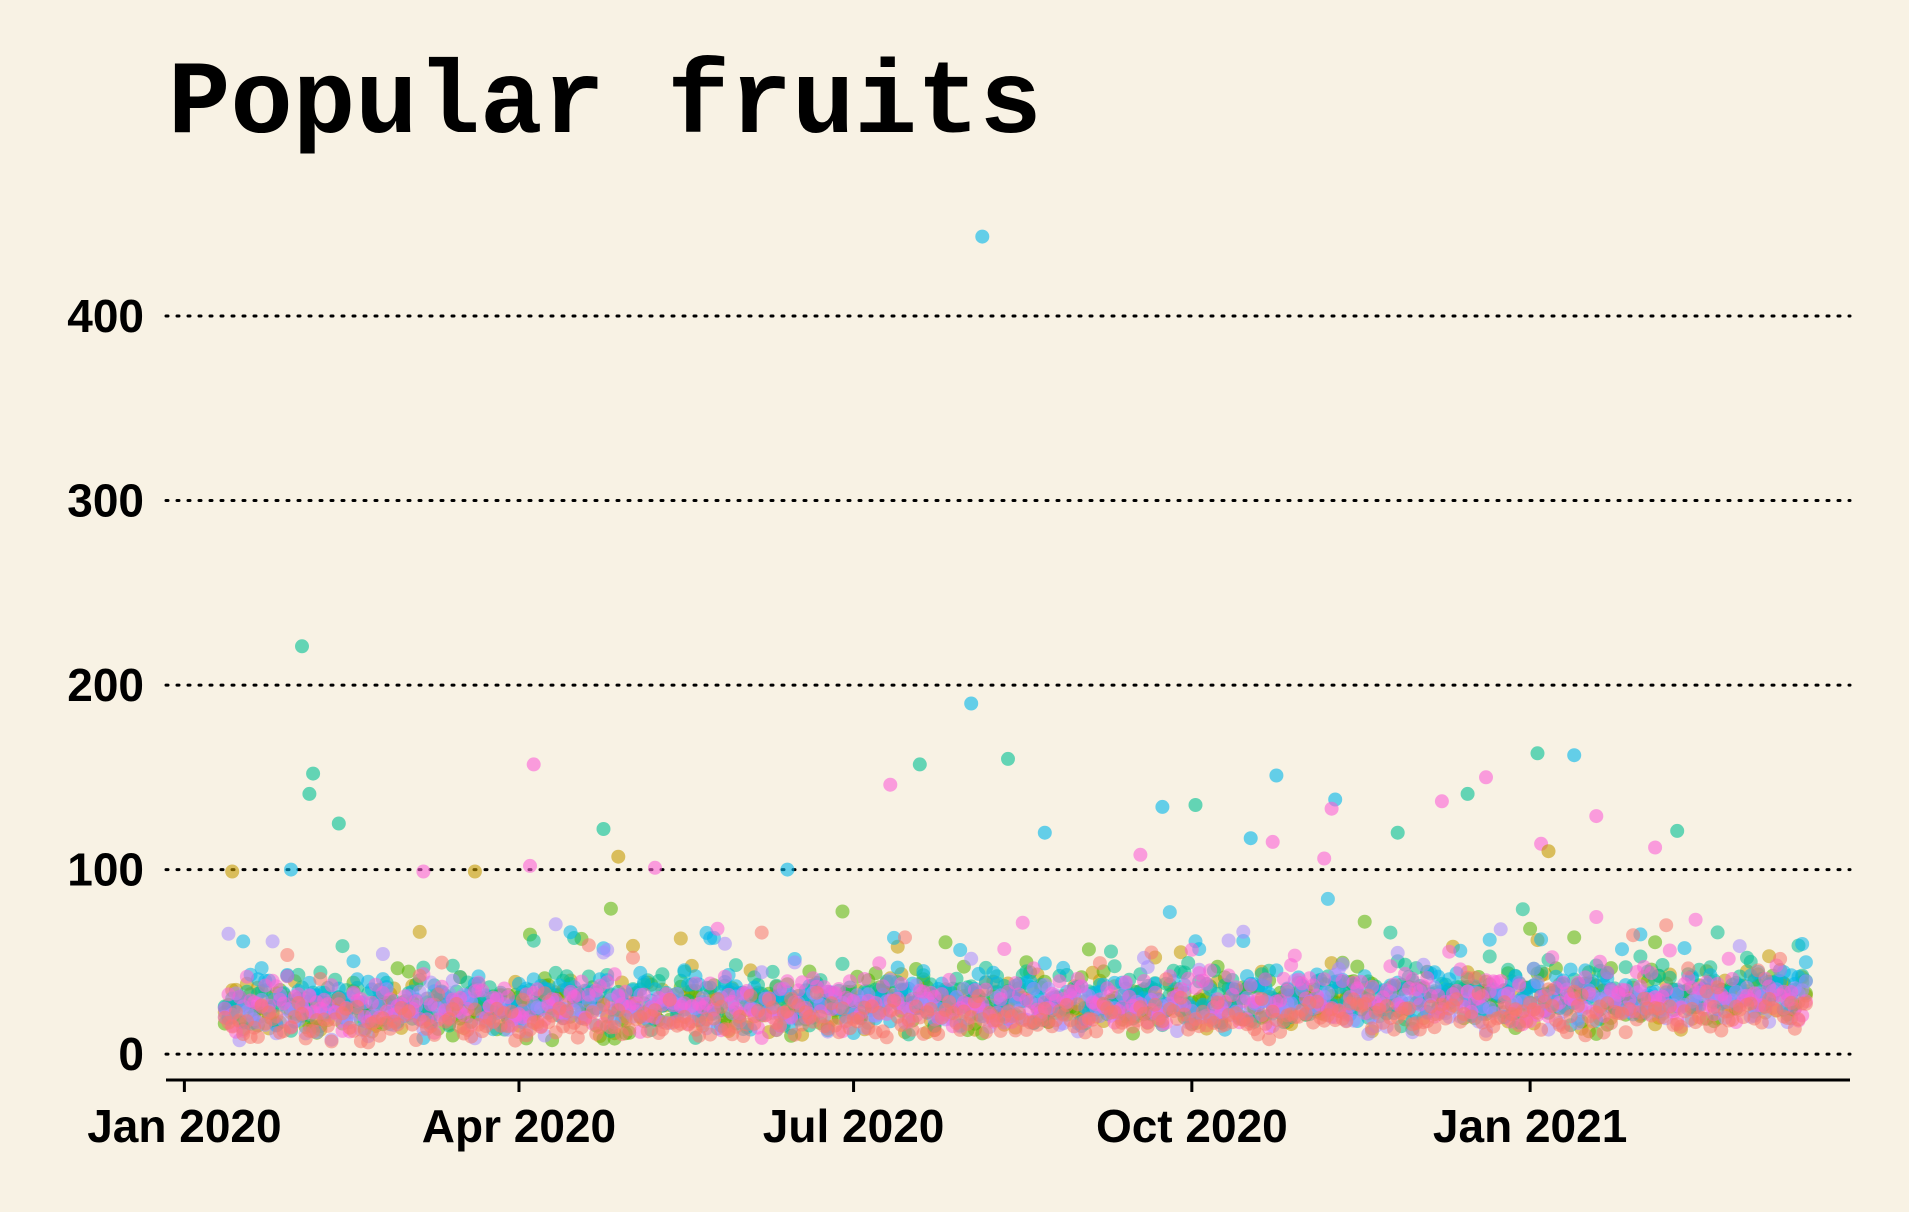  What do you see at coordinates (1192, 1126) in the screenshot?
I see `x-tick-label: Oct 2020` at bounding box center [1192, 1126].